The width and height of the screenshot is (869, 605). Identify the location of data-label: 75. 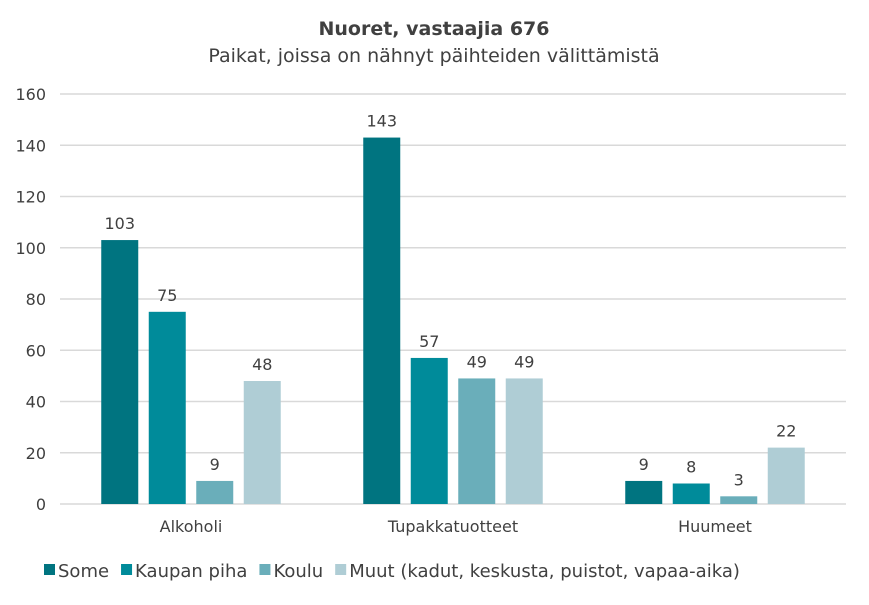
(167, 295).